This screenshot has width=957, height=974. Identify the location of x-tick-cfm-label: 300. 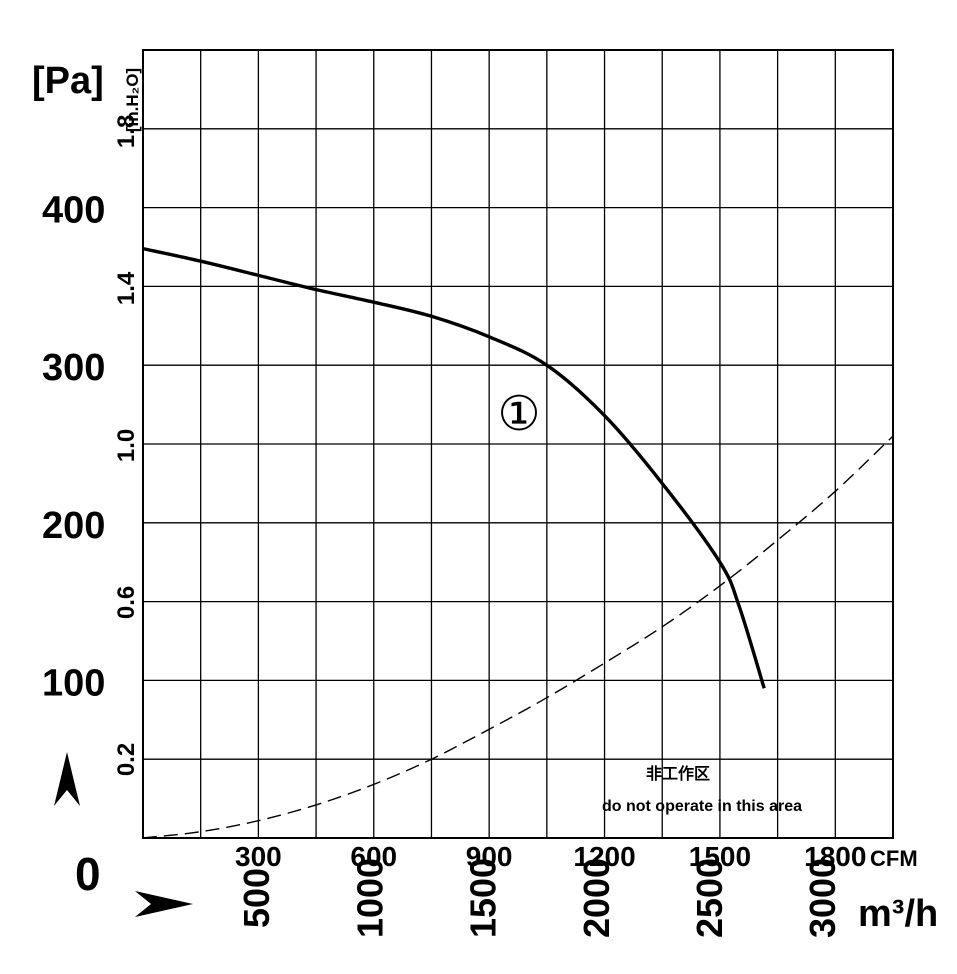
(258, 856).